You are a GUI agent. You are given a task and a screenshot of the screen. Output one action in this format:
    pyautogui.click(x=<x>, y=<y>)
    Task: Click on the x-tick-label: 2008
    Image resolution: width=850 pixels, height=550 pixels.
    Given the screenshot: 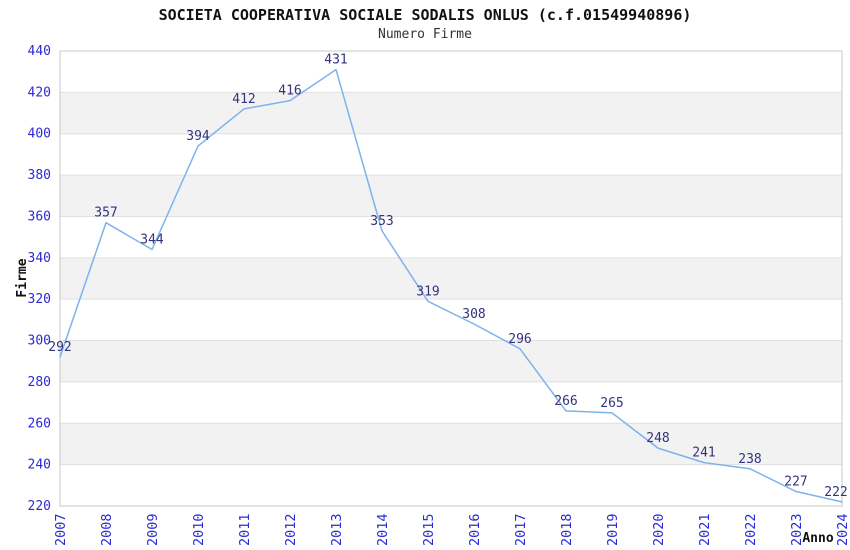 What is the action you would take?
    pyautogui.click(x=107, y=529)
    